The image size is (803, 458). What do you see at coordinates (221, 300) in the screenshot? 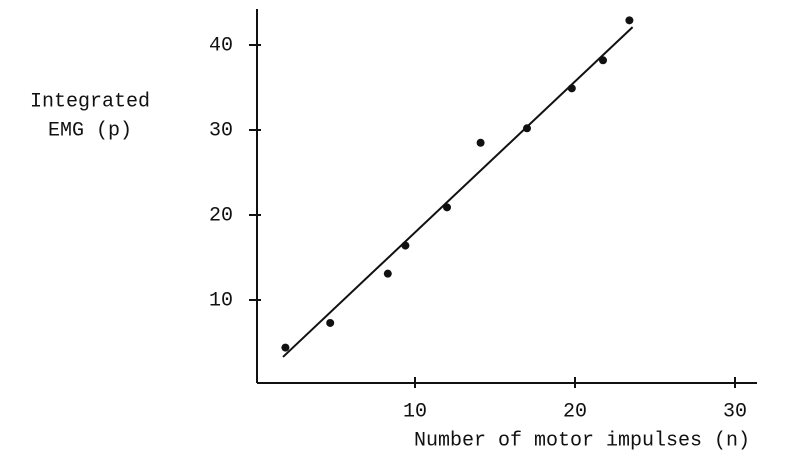
I see `y-tick-label: 10` at bounding box center [221, 300].